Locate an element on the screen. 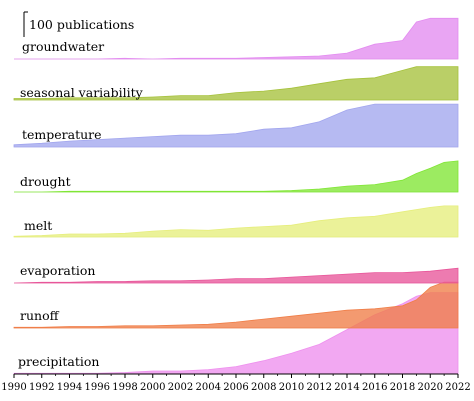 The image size is (474, 401). area-evaporation is located at coordinates (236, 275).